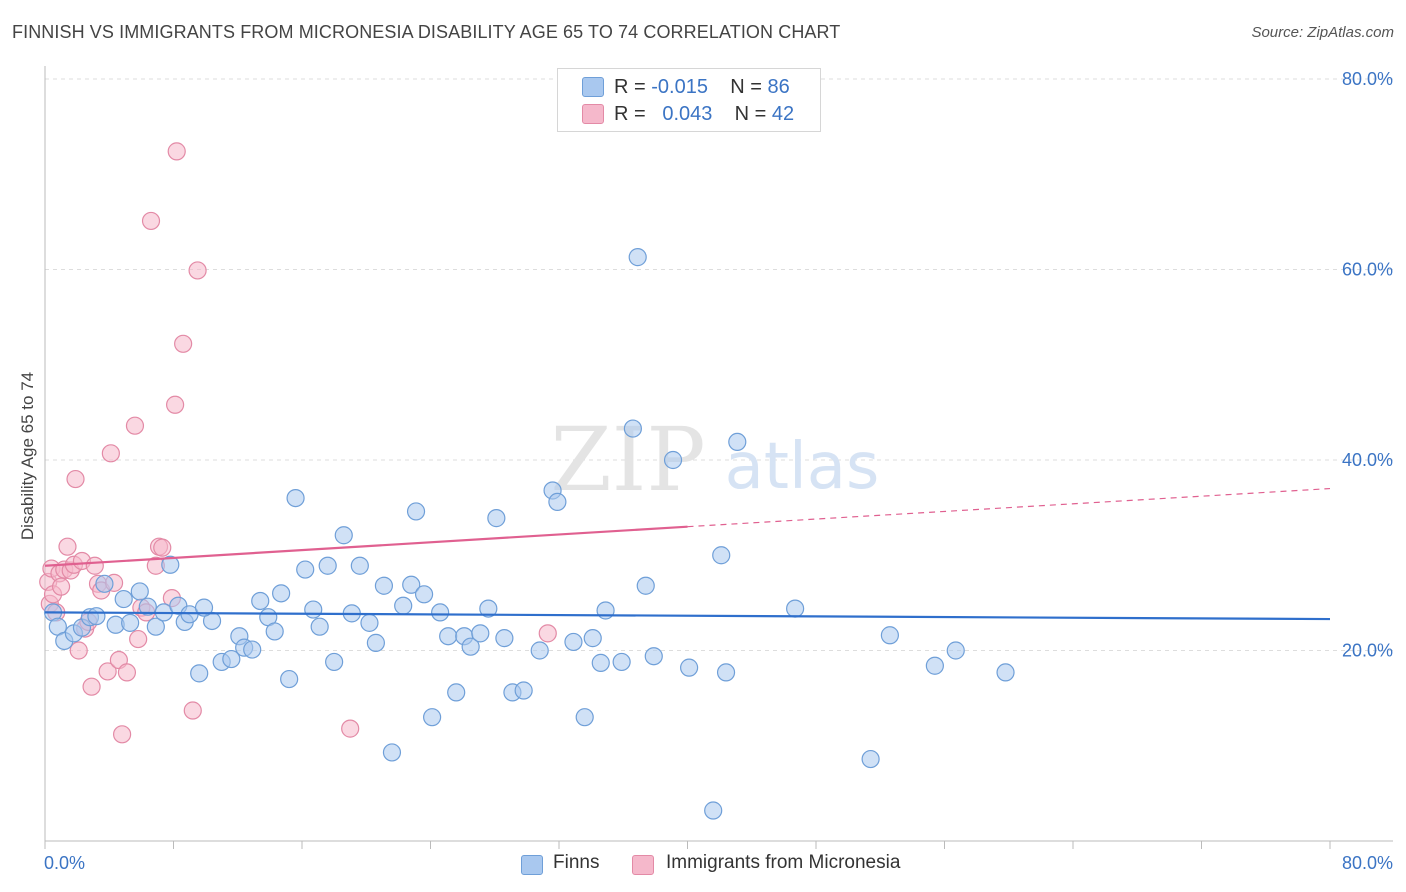  What do you see at coordinates (1367, 270) in the screenshot?
I see `y-tick-label-2: 60.0%` at bounding box center [1367, 270].